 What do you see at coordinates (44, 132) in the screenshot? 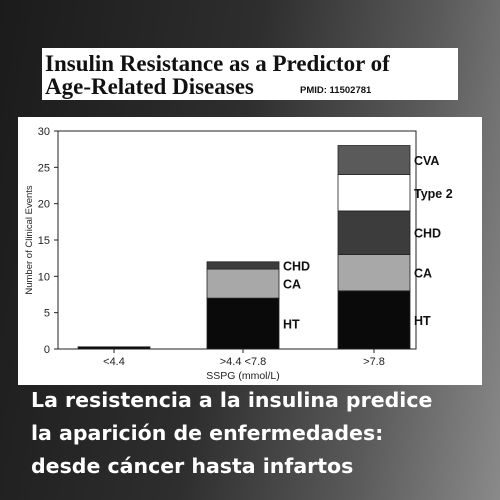
I see `y-tick-label: 30` at bounding box center [44, 132].